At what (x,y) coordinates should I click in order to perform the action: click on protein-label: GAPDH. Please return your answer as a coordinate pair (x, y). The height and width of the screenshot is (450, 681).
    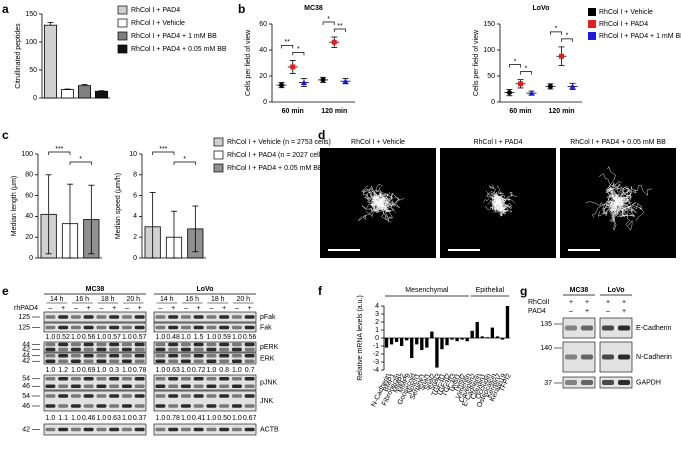
    Looking at the image, I should click on (648, 382).